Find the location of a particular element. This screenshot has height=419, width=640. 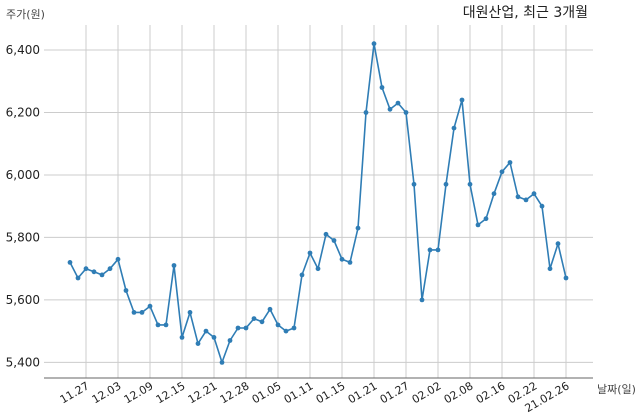

x-tick-label: 02.08 is located at coordinates (459, 392).